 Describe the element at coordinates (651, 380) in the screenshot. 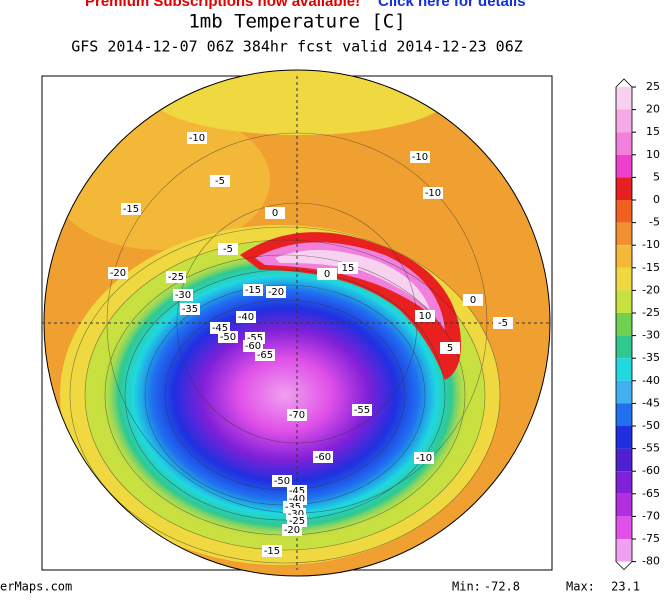

I see `colorbar-label: -40` at that location.